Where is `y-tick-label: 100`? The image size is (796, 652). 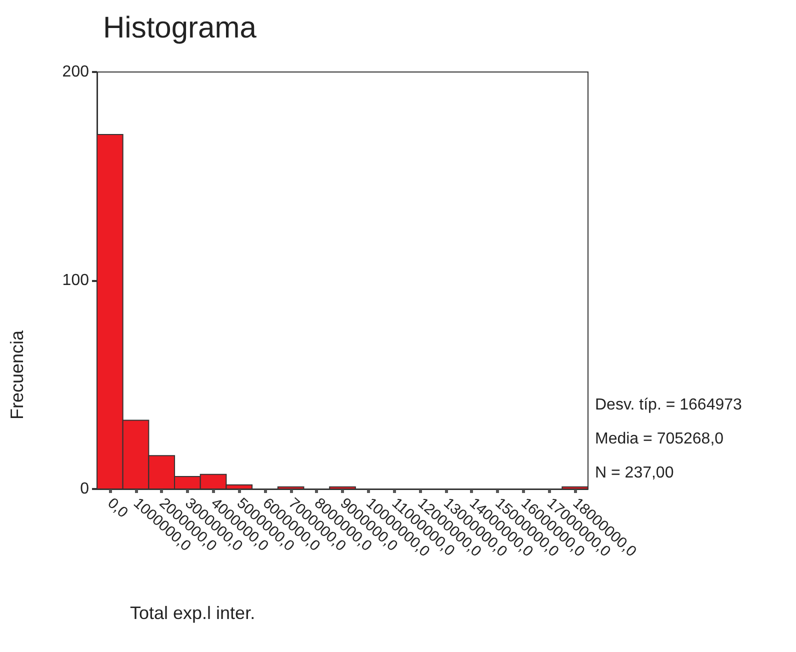
y-tick-label: 100 is located at coordinates (76, 280).